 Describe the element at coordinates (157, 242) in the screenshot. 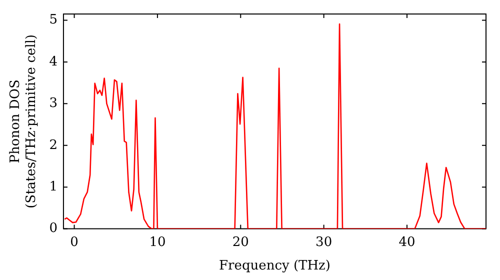

I see `x-tick-label: 10` at that location.